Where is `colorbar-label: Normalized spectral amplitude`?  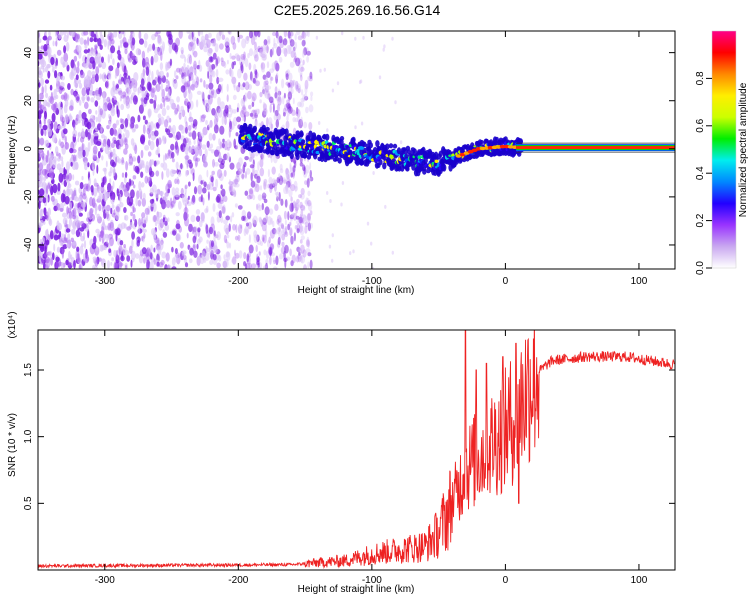
colorbar-label: Normalized spectral amplitude is located at coordinates (743, 149).